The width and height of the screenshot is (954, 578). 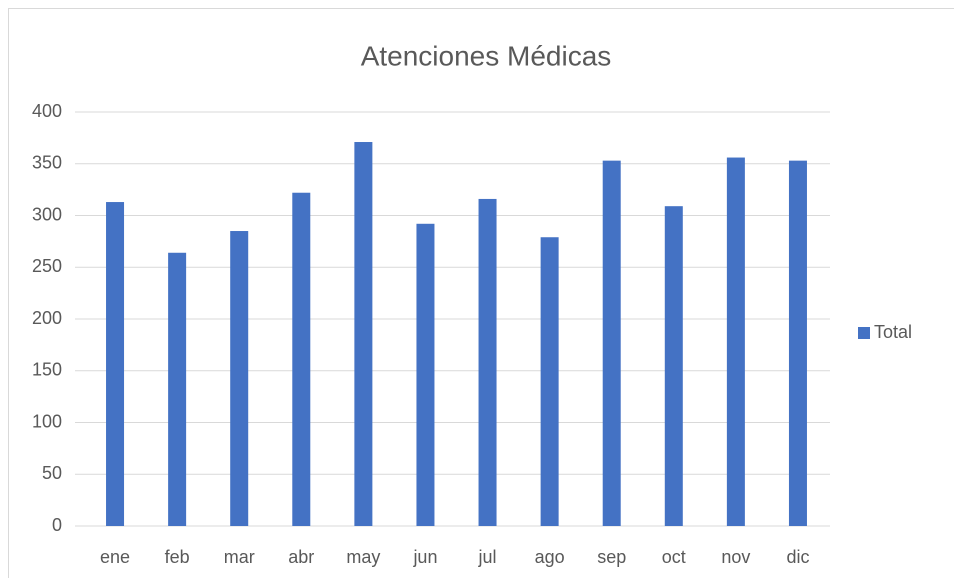 What do you see at coordinates (47, 266) in the screenshot?
I see `y-tick-label: 250` at bounding box center [47, 266].